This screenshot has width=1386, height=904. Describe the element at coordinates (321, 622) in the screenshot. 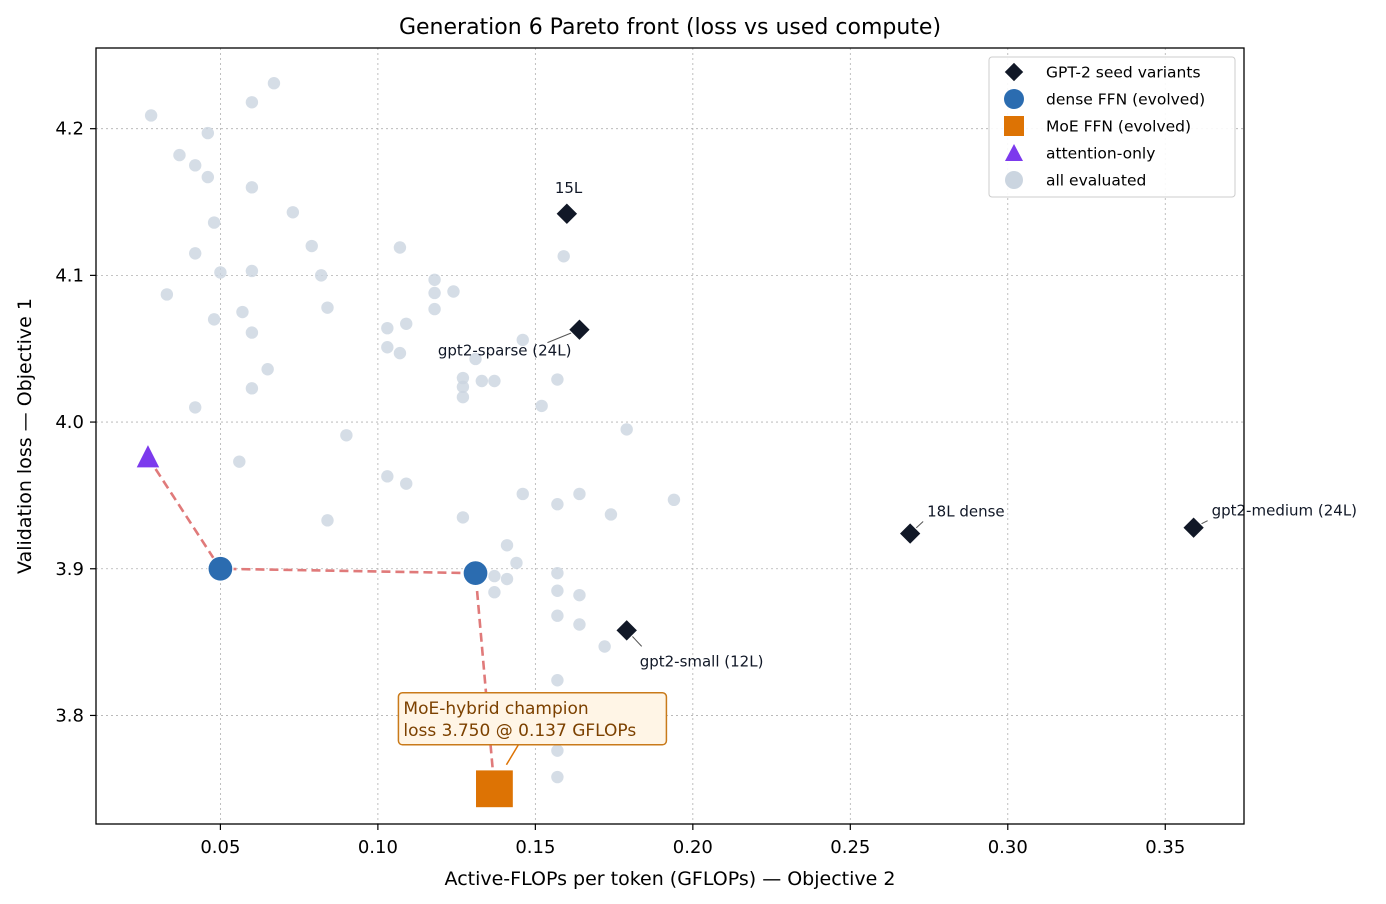

I see `pareto-front-line` at that location.